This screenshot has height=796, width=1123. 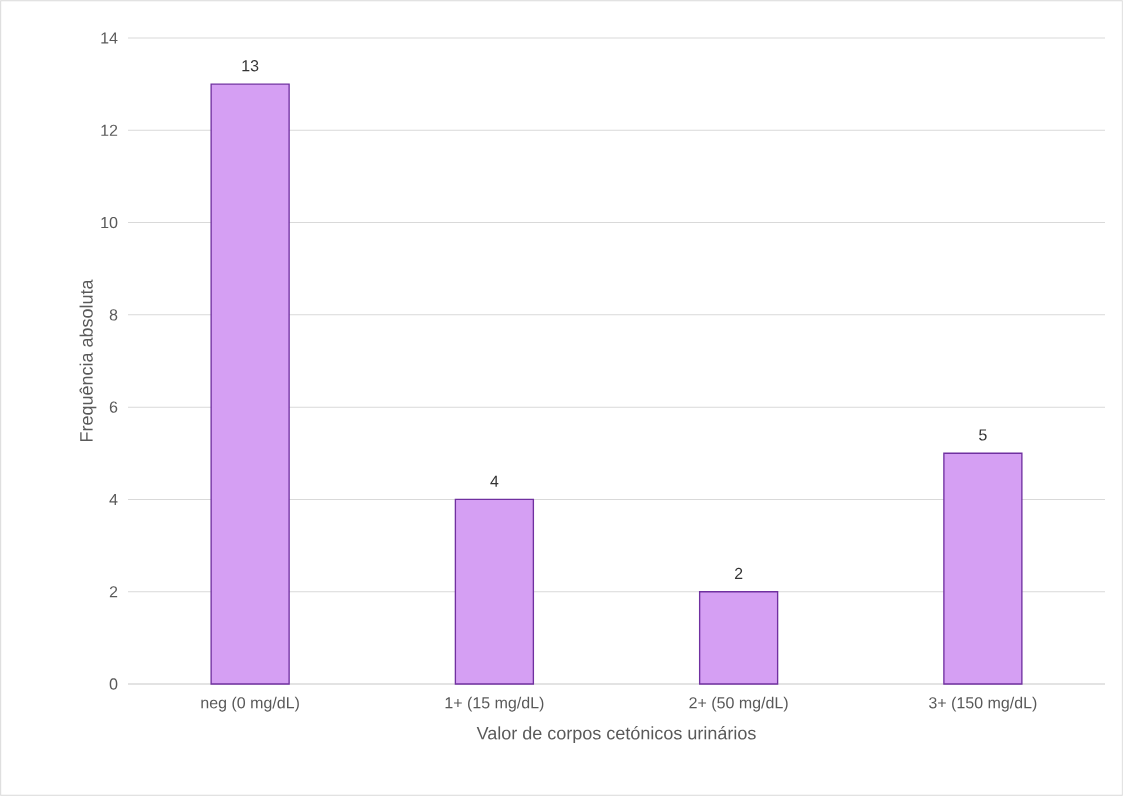 What do you see at coordinates (616, 735) in the screenshot?
I see `x-axis-title: Valor de corpos cetónicos urinários` at bounding box center [616, 735].